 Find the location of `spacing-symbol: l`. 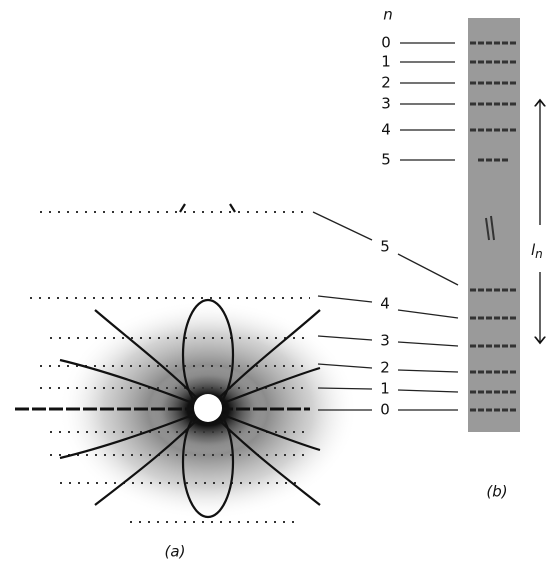

spacing-symbol: l is located at coordinates (533, 250).